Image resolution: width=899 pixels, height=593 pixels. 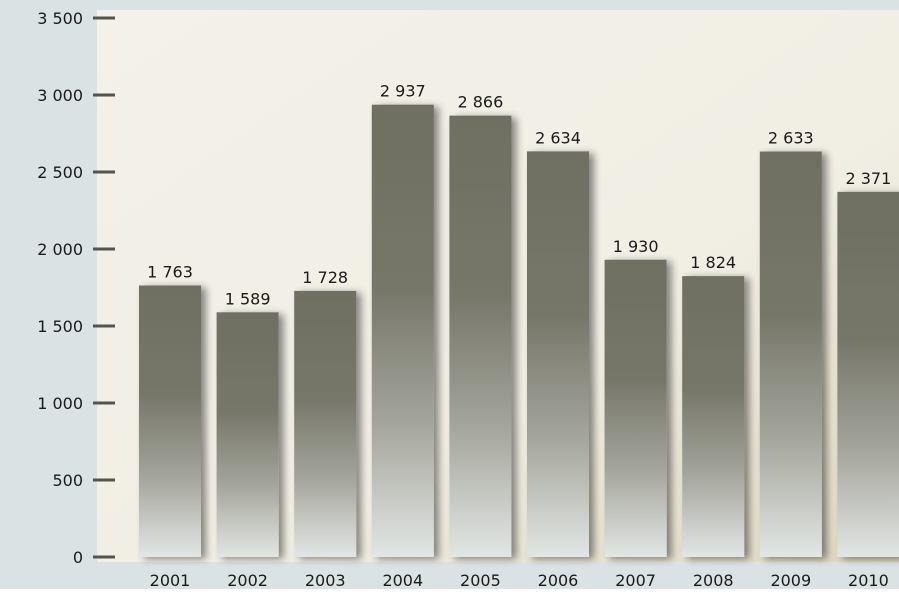 What do you see at coordinates (868, 580) in the screenshot?
I see `x-tick-label-2010: 2010` at bounding box center [868, 580].